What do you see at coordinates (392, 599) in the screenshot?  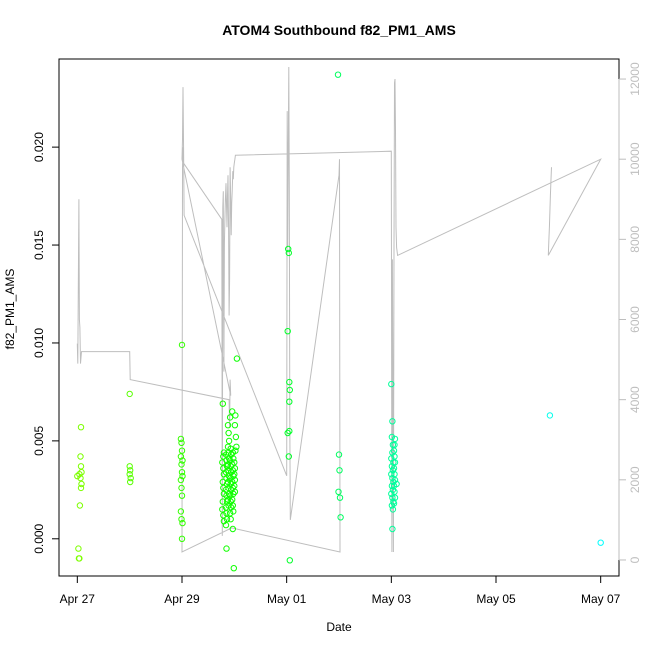 I see `x-tick-label: May 03` at bounding box center [392, 599].